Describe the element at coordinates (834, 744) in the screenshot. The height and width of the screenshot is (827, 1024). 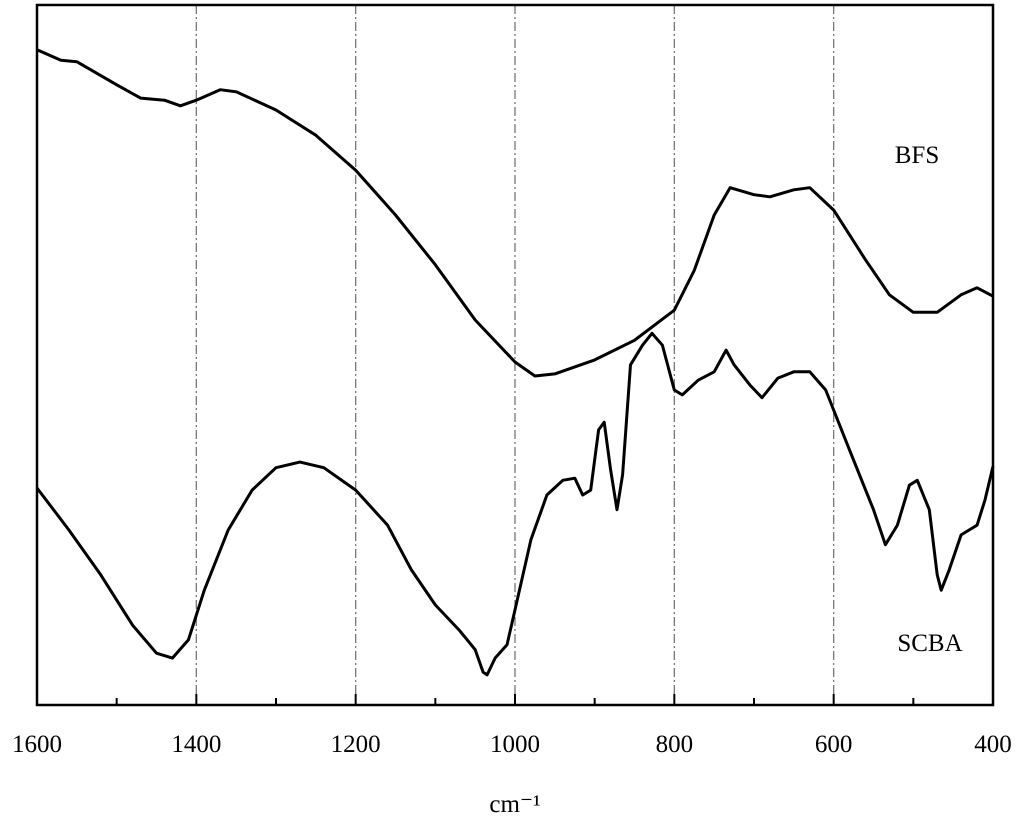
I see `x-tick-label: 600` at that location.